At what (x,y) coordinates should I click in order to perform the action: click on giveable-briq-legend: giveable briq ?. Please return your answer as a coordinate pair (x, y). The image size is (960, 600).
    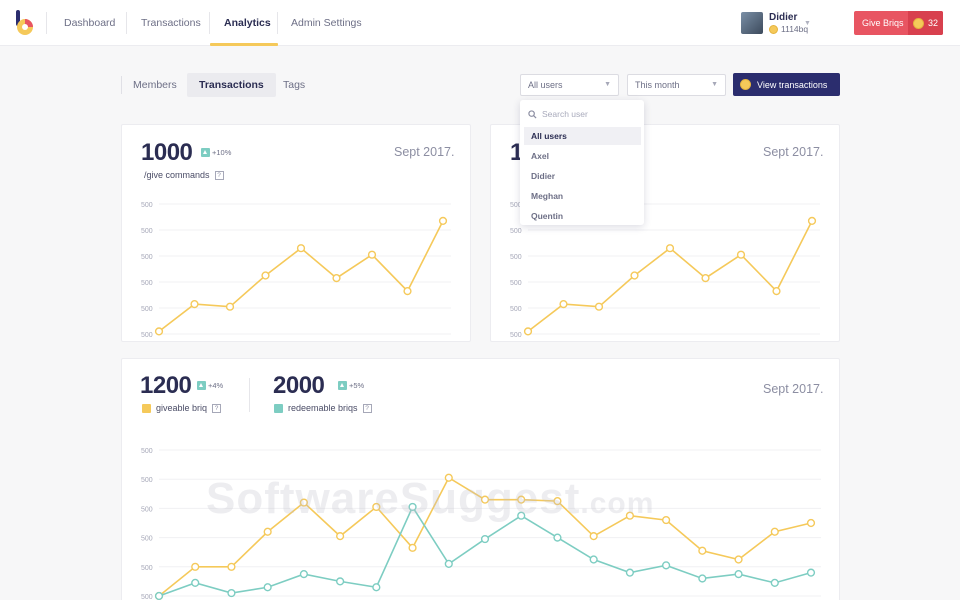
    Looking at the image, I should click on (182, 408).